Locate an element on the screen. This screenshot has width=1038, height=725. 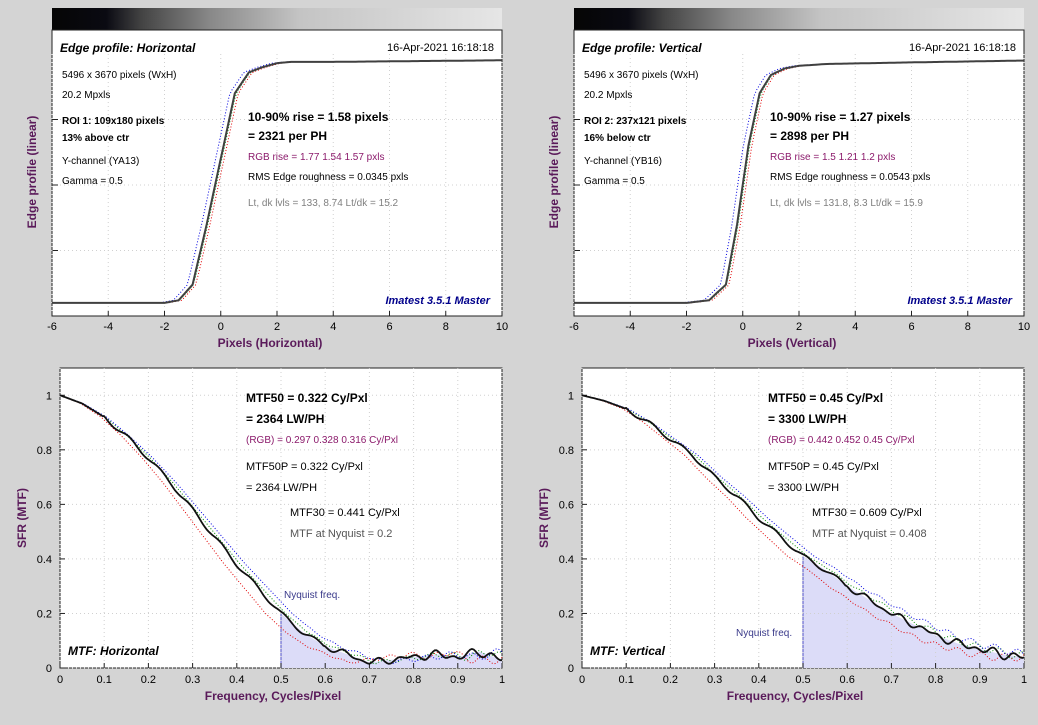
levels-text: Lt, dk lvls = 131.8, 8.3 Lt/dk = 15.9 is located at coordinates (846, 203).